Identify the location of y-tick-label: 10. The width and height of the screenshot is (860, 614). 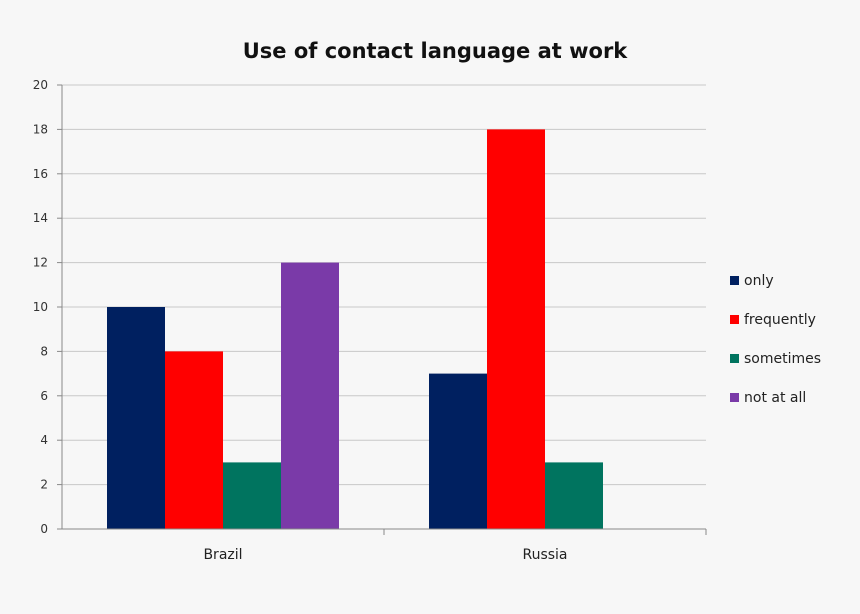
(40, 307).